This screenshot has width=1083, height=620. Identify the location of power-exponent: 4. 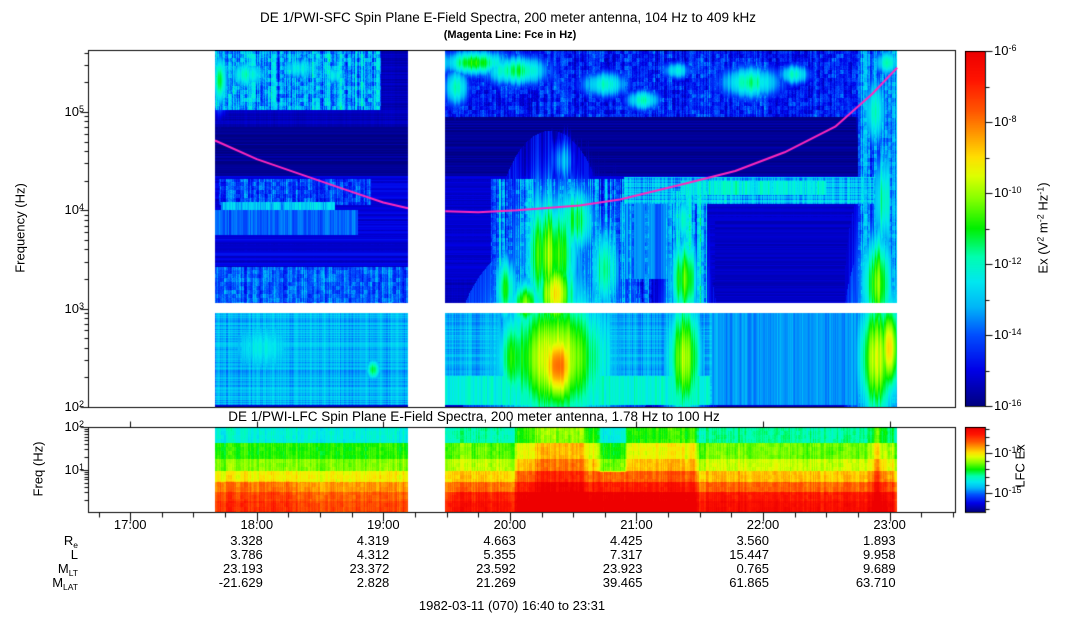
(81, 207).